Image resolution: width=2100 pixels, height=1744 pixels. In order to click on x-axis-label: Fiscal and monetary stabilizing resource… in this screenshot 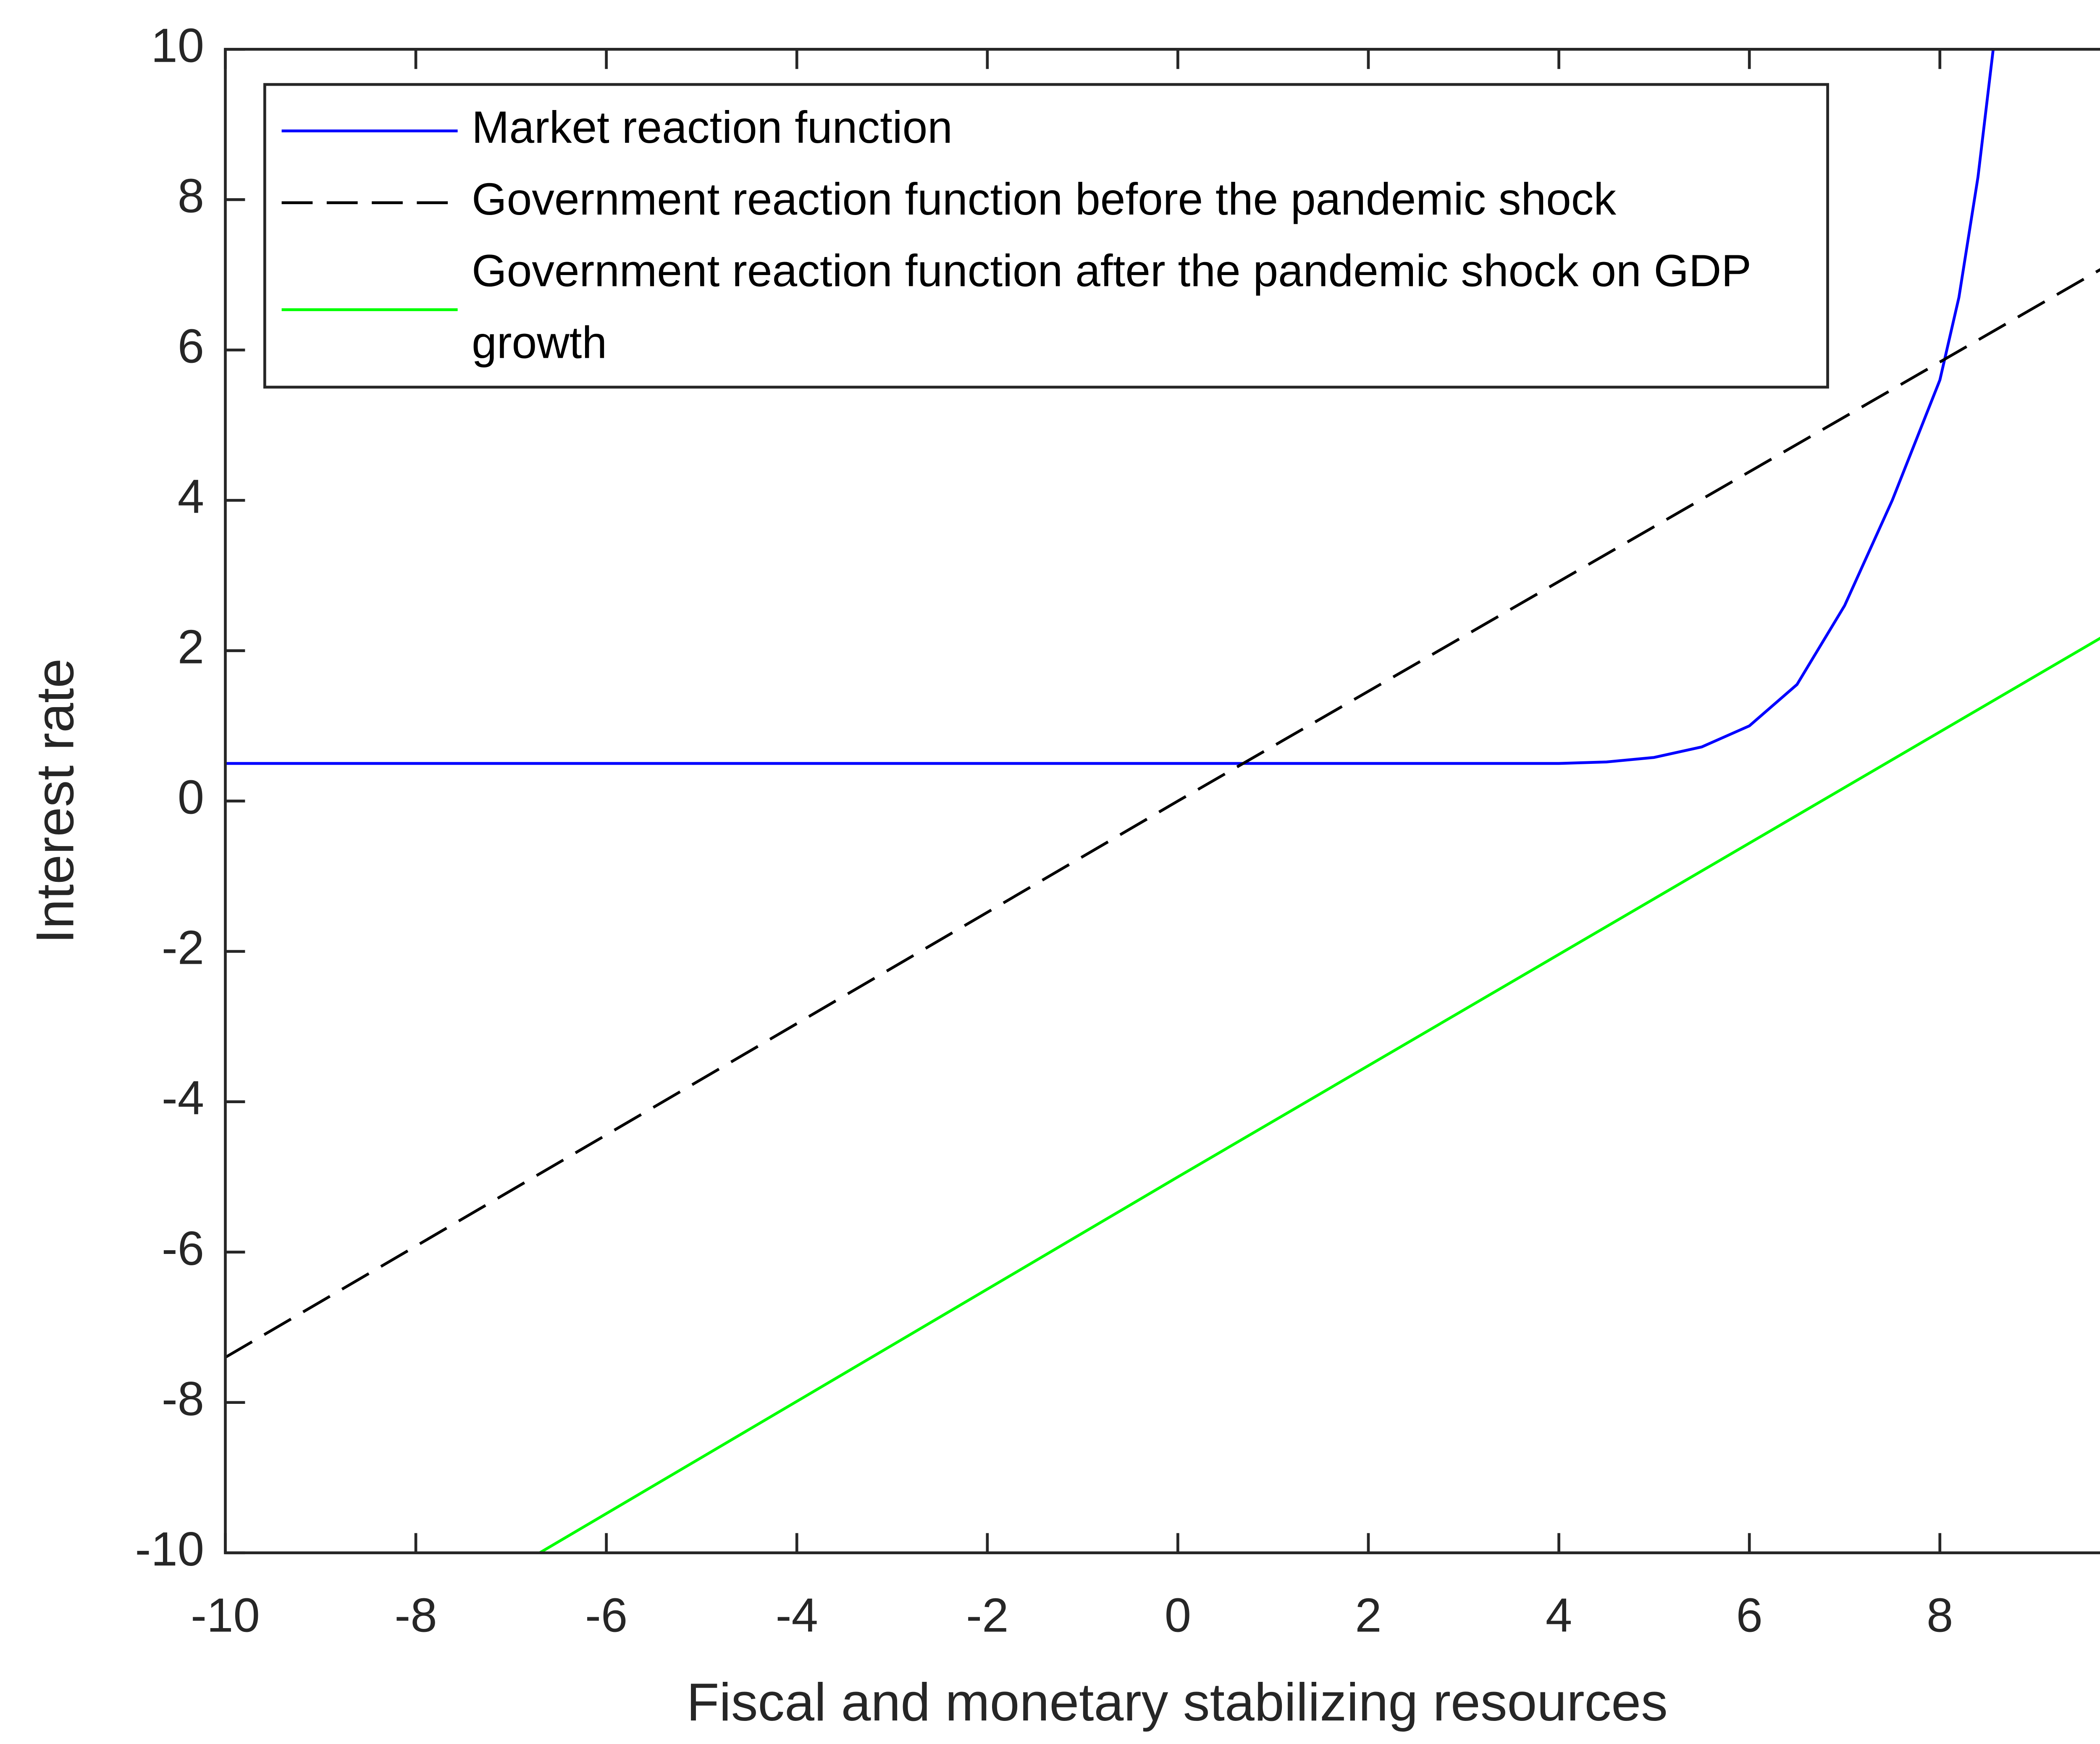, I will do `click(1177, 1702)`.